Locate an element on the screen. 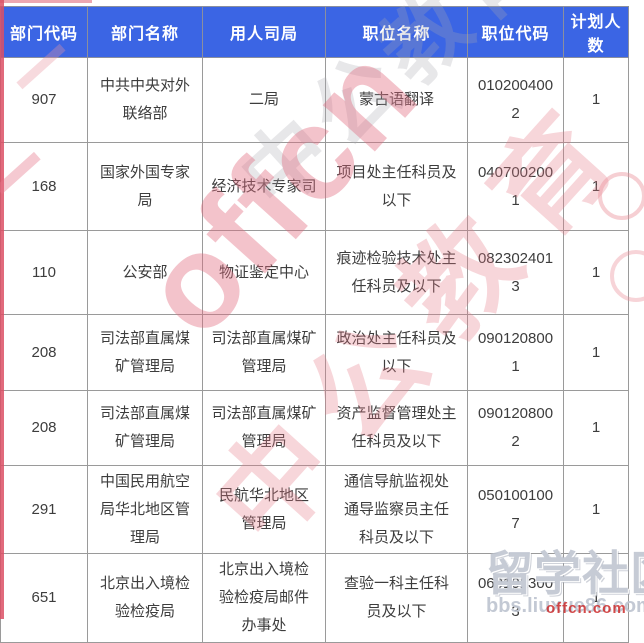 The width and height of the screenshot is (644, 643). cell-bureau: 北京出入境检 验检疫局邮件 办事处 is located at coordinates (264, 598).